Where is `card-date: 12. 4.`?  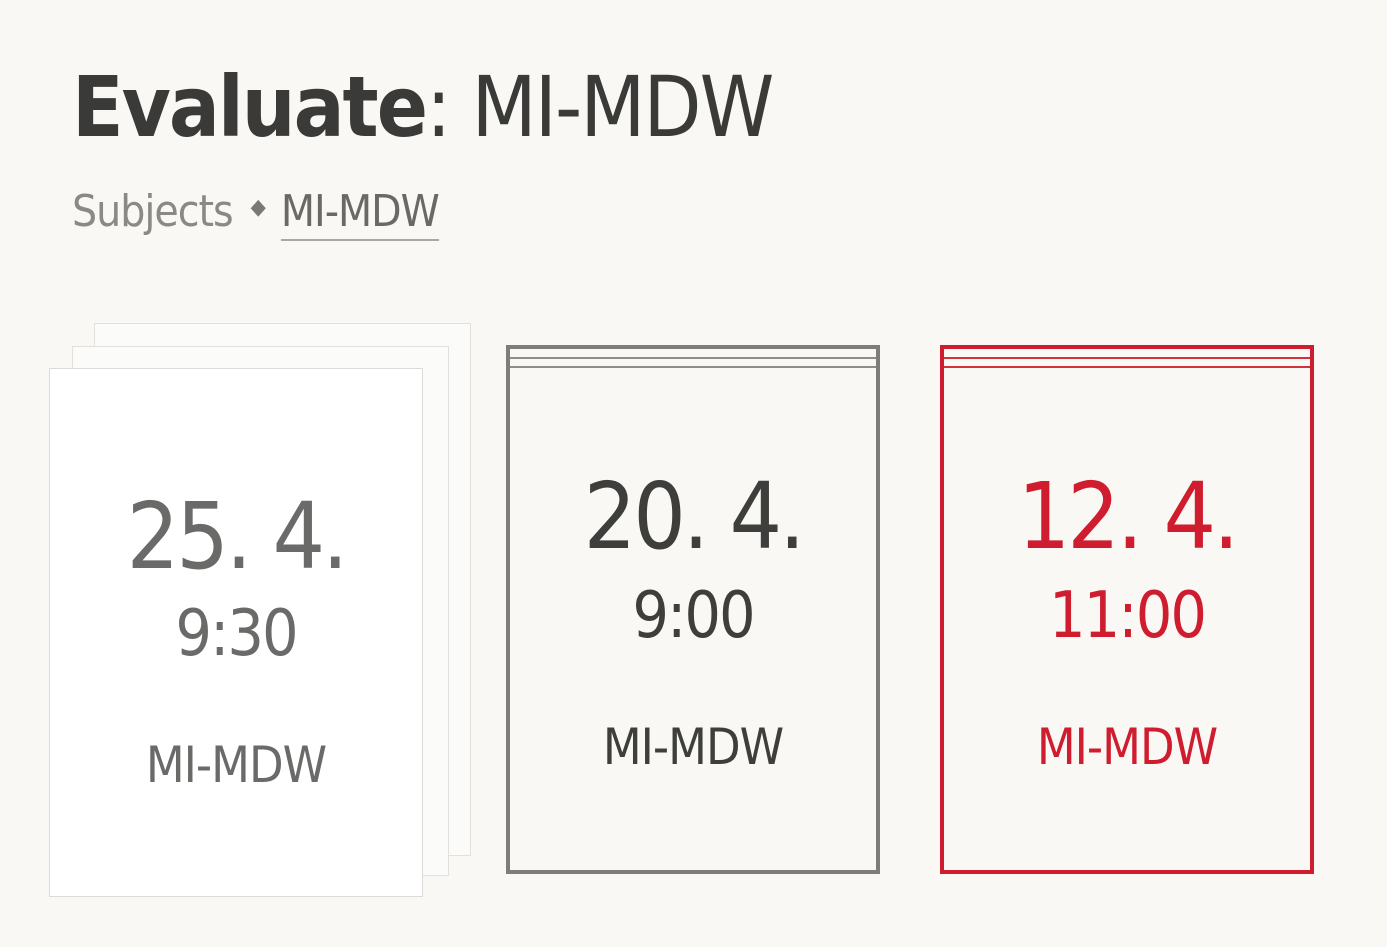
card-date: 12. 4. is located at coordinates (1128, 516).